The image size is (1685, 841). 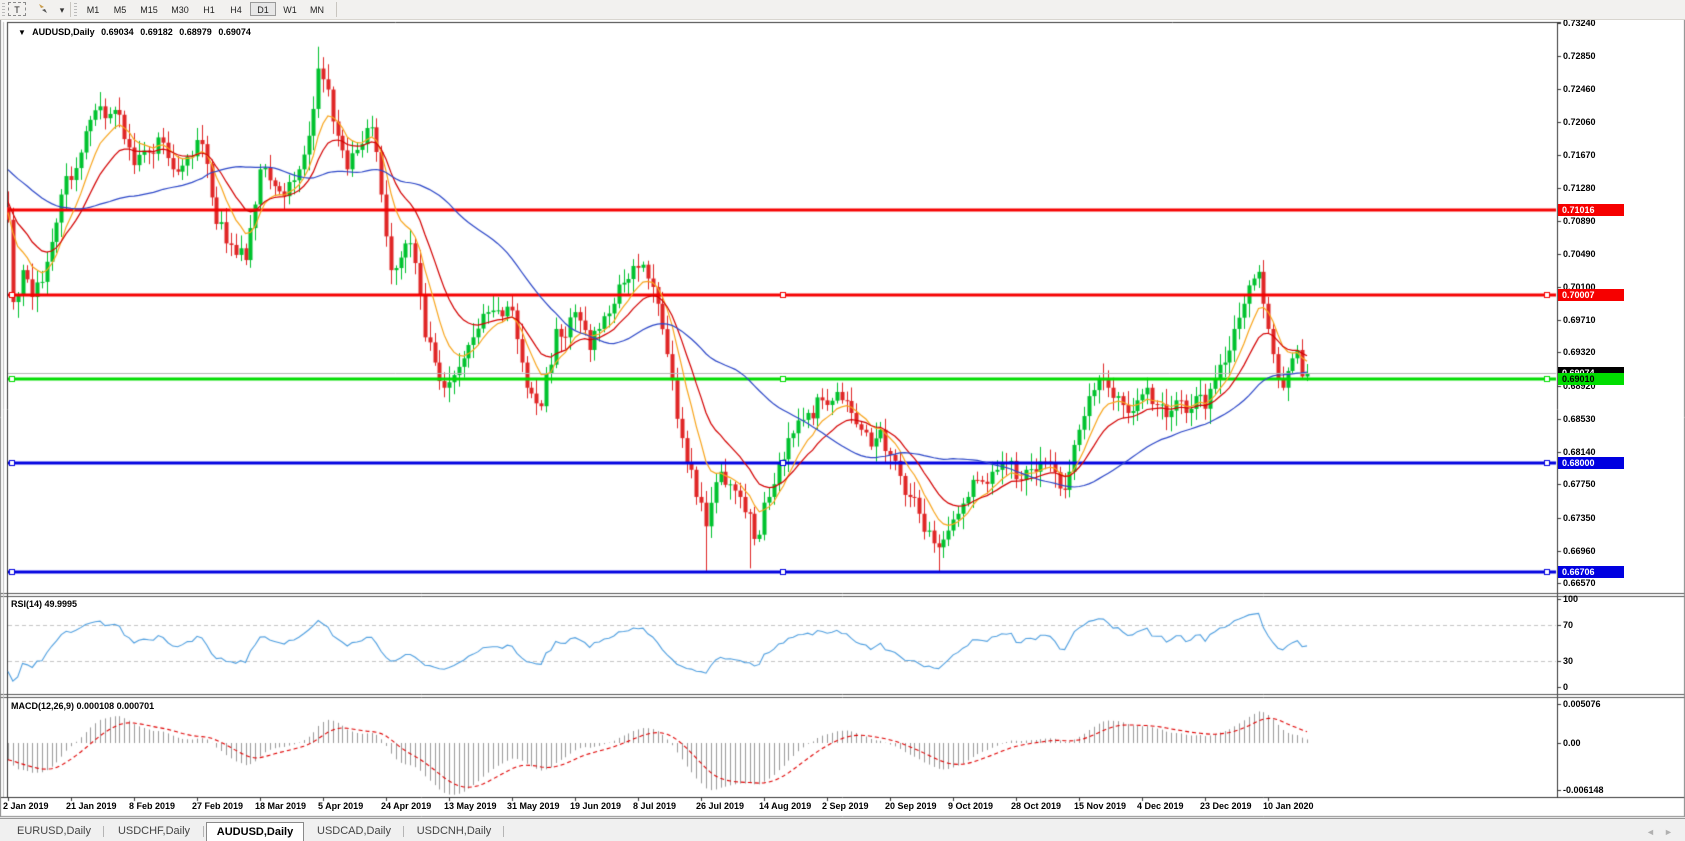 What do you see at coordinates (44, 604) in the screenshot?
I see `rsi-label: RSI(14) 49.9995` at bounding box center [44, 604].